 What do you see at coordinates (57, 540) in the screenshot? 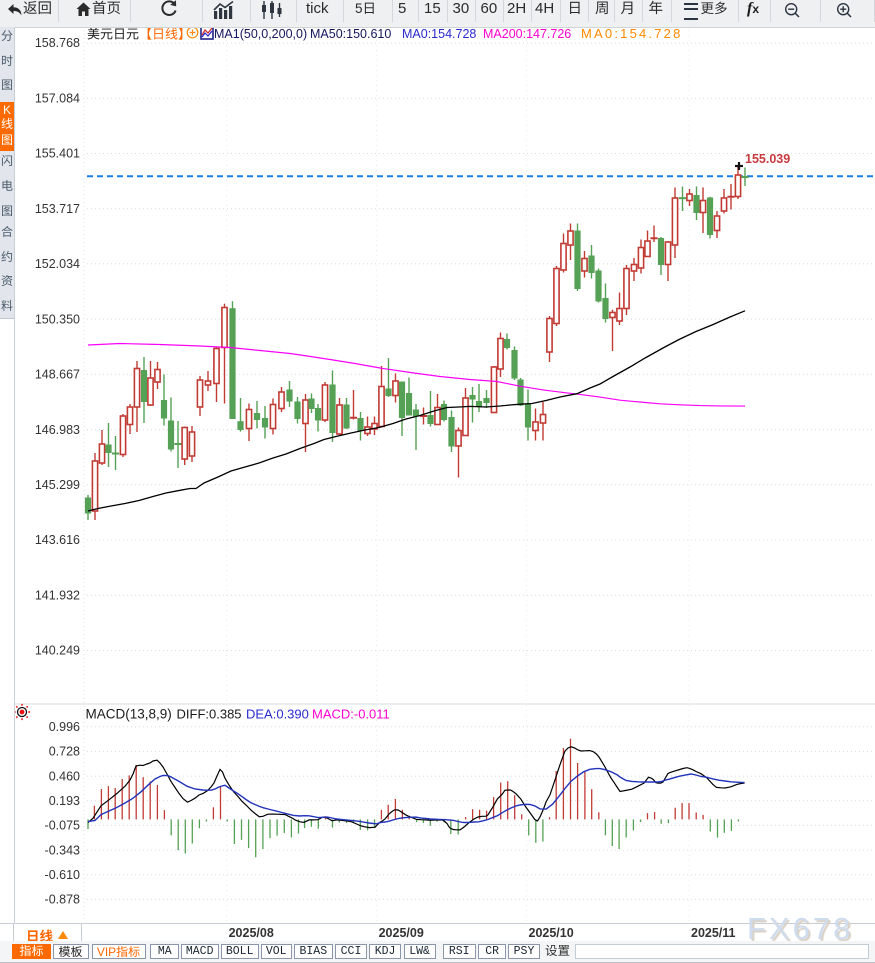
I see `svg-text: 143.616` at bounding box center [57, 540].